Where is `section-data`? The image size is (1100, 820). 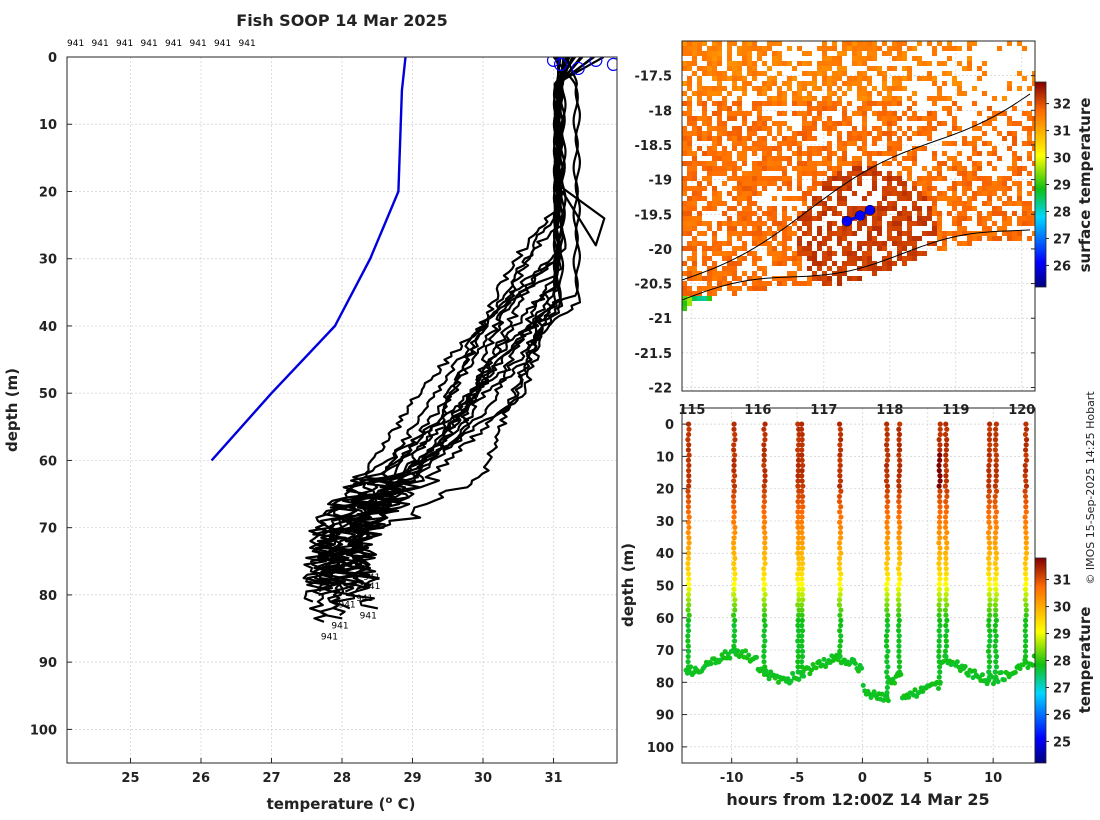
section-data is located at coordinates (859, 562).